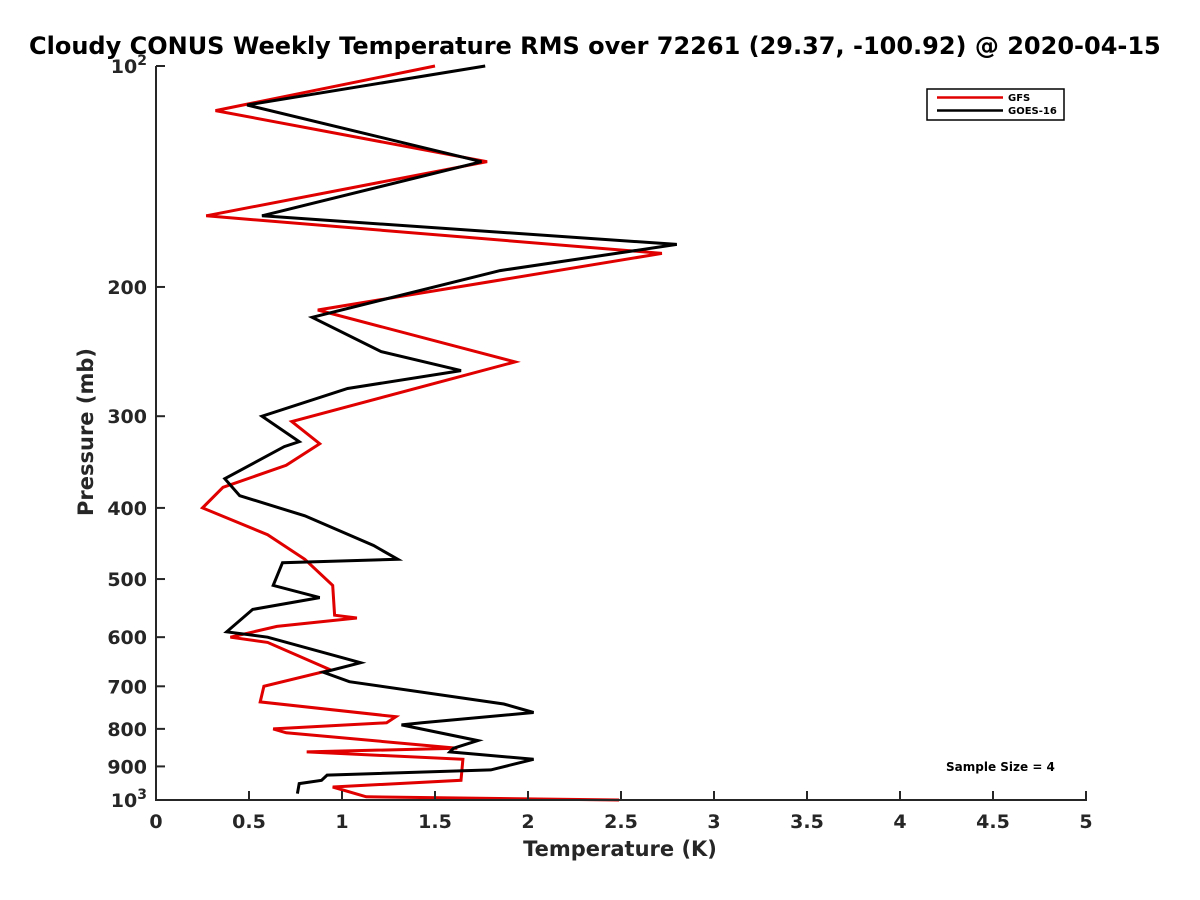 This screenshot has height=900, width=1200. I want to click on y-tick-label: 800, so click(127, 730).